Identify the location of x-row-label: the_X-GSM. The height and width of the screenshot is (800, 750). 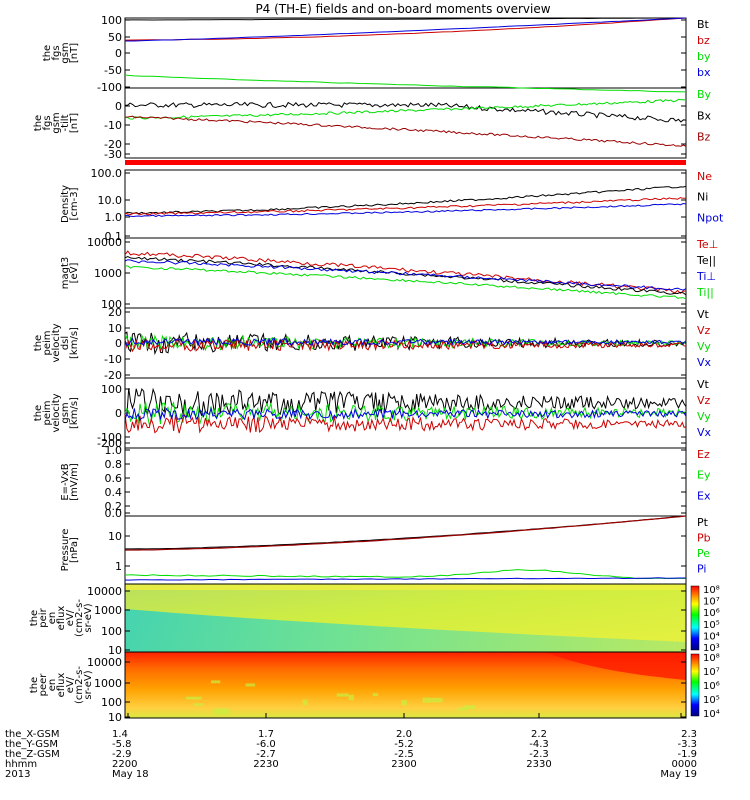
(32, 734).